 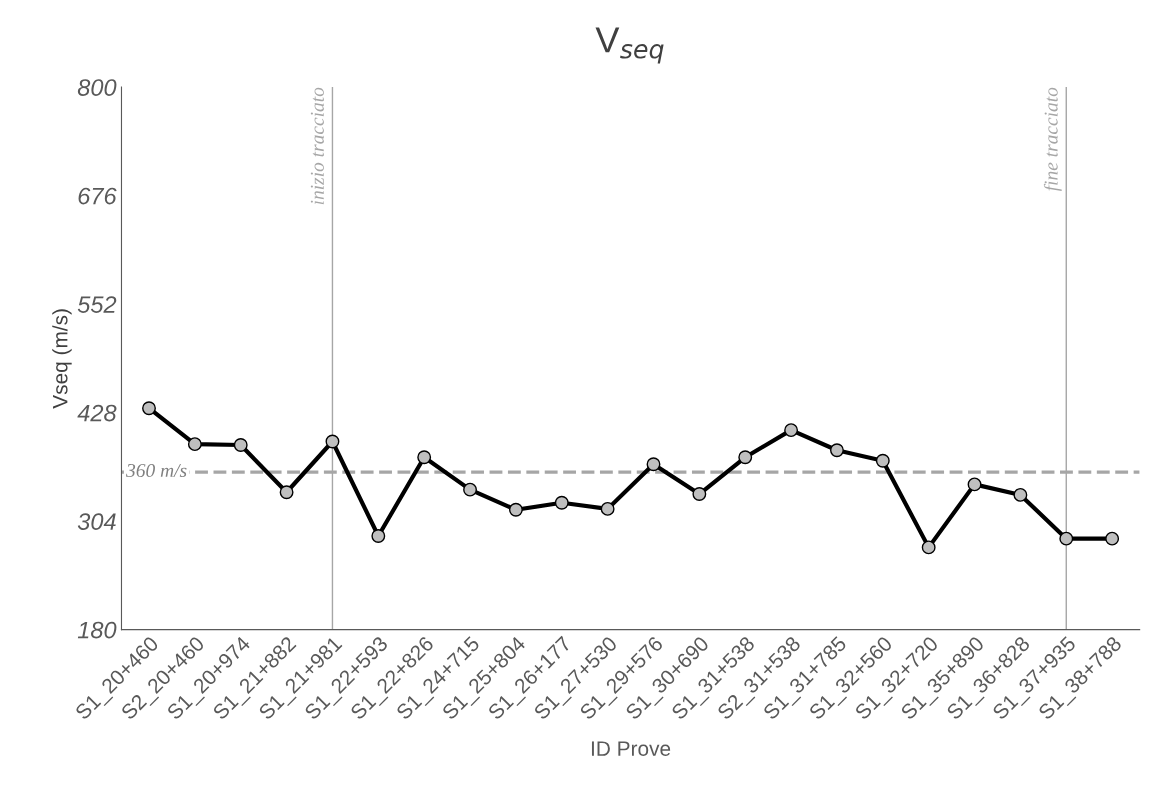 What do you see at coordinates (97, 196) in the screenshot?
I see `y-tick-label: 676` at bounding box center [97, 196].